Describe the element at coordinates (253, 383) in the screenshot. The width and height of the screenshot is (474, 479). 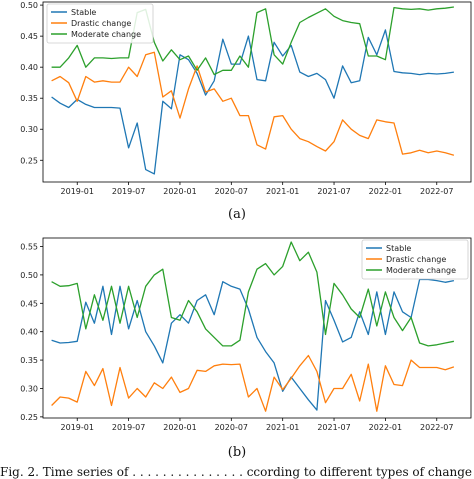
I see `series-line-drastic-change` at that location.